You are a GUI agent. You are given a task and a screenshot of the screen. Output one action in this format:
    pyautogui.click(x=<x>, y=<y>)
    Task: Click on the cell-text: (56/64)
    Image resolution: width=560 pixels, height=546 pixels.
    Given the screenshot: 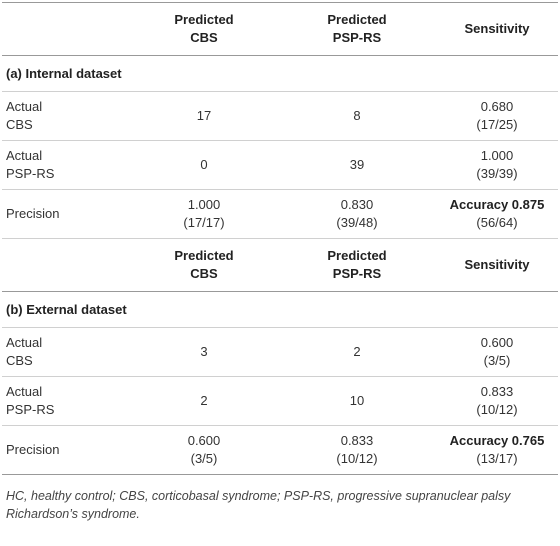 What is the action you would take?
    pyautogui.click(x=497, y=222)
    